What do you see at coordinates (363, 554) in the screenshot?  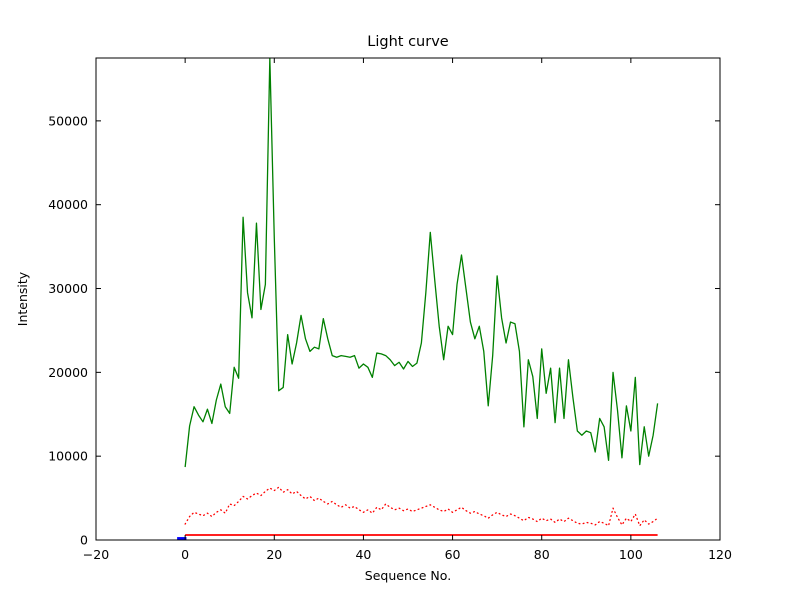 I see `x-tick-label: 40` at bounding box center [363, 554].